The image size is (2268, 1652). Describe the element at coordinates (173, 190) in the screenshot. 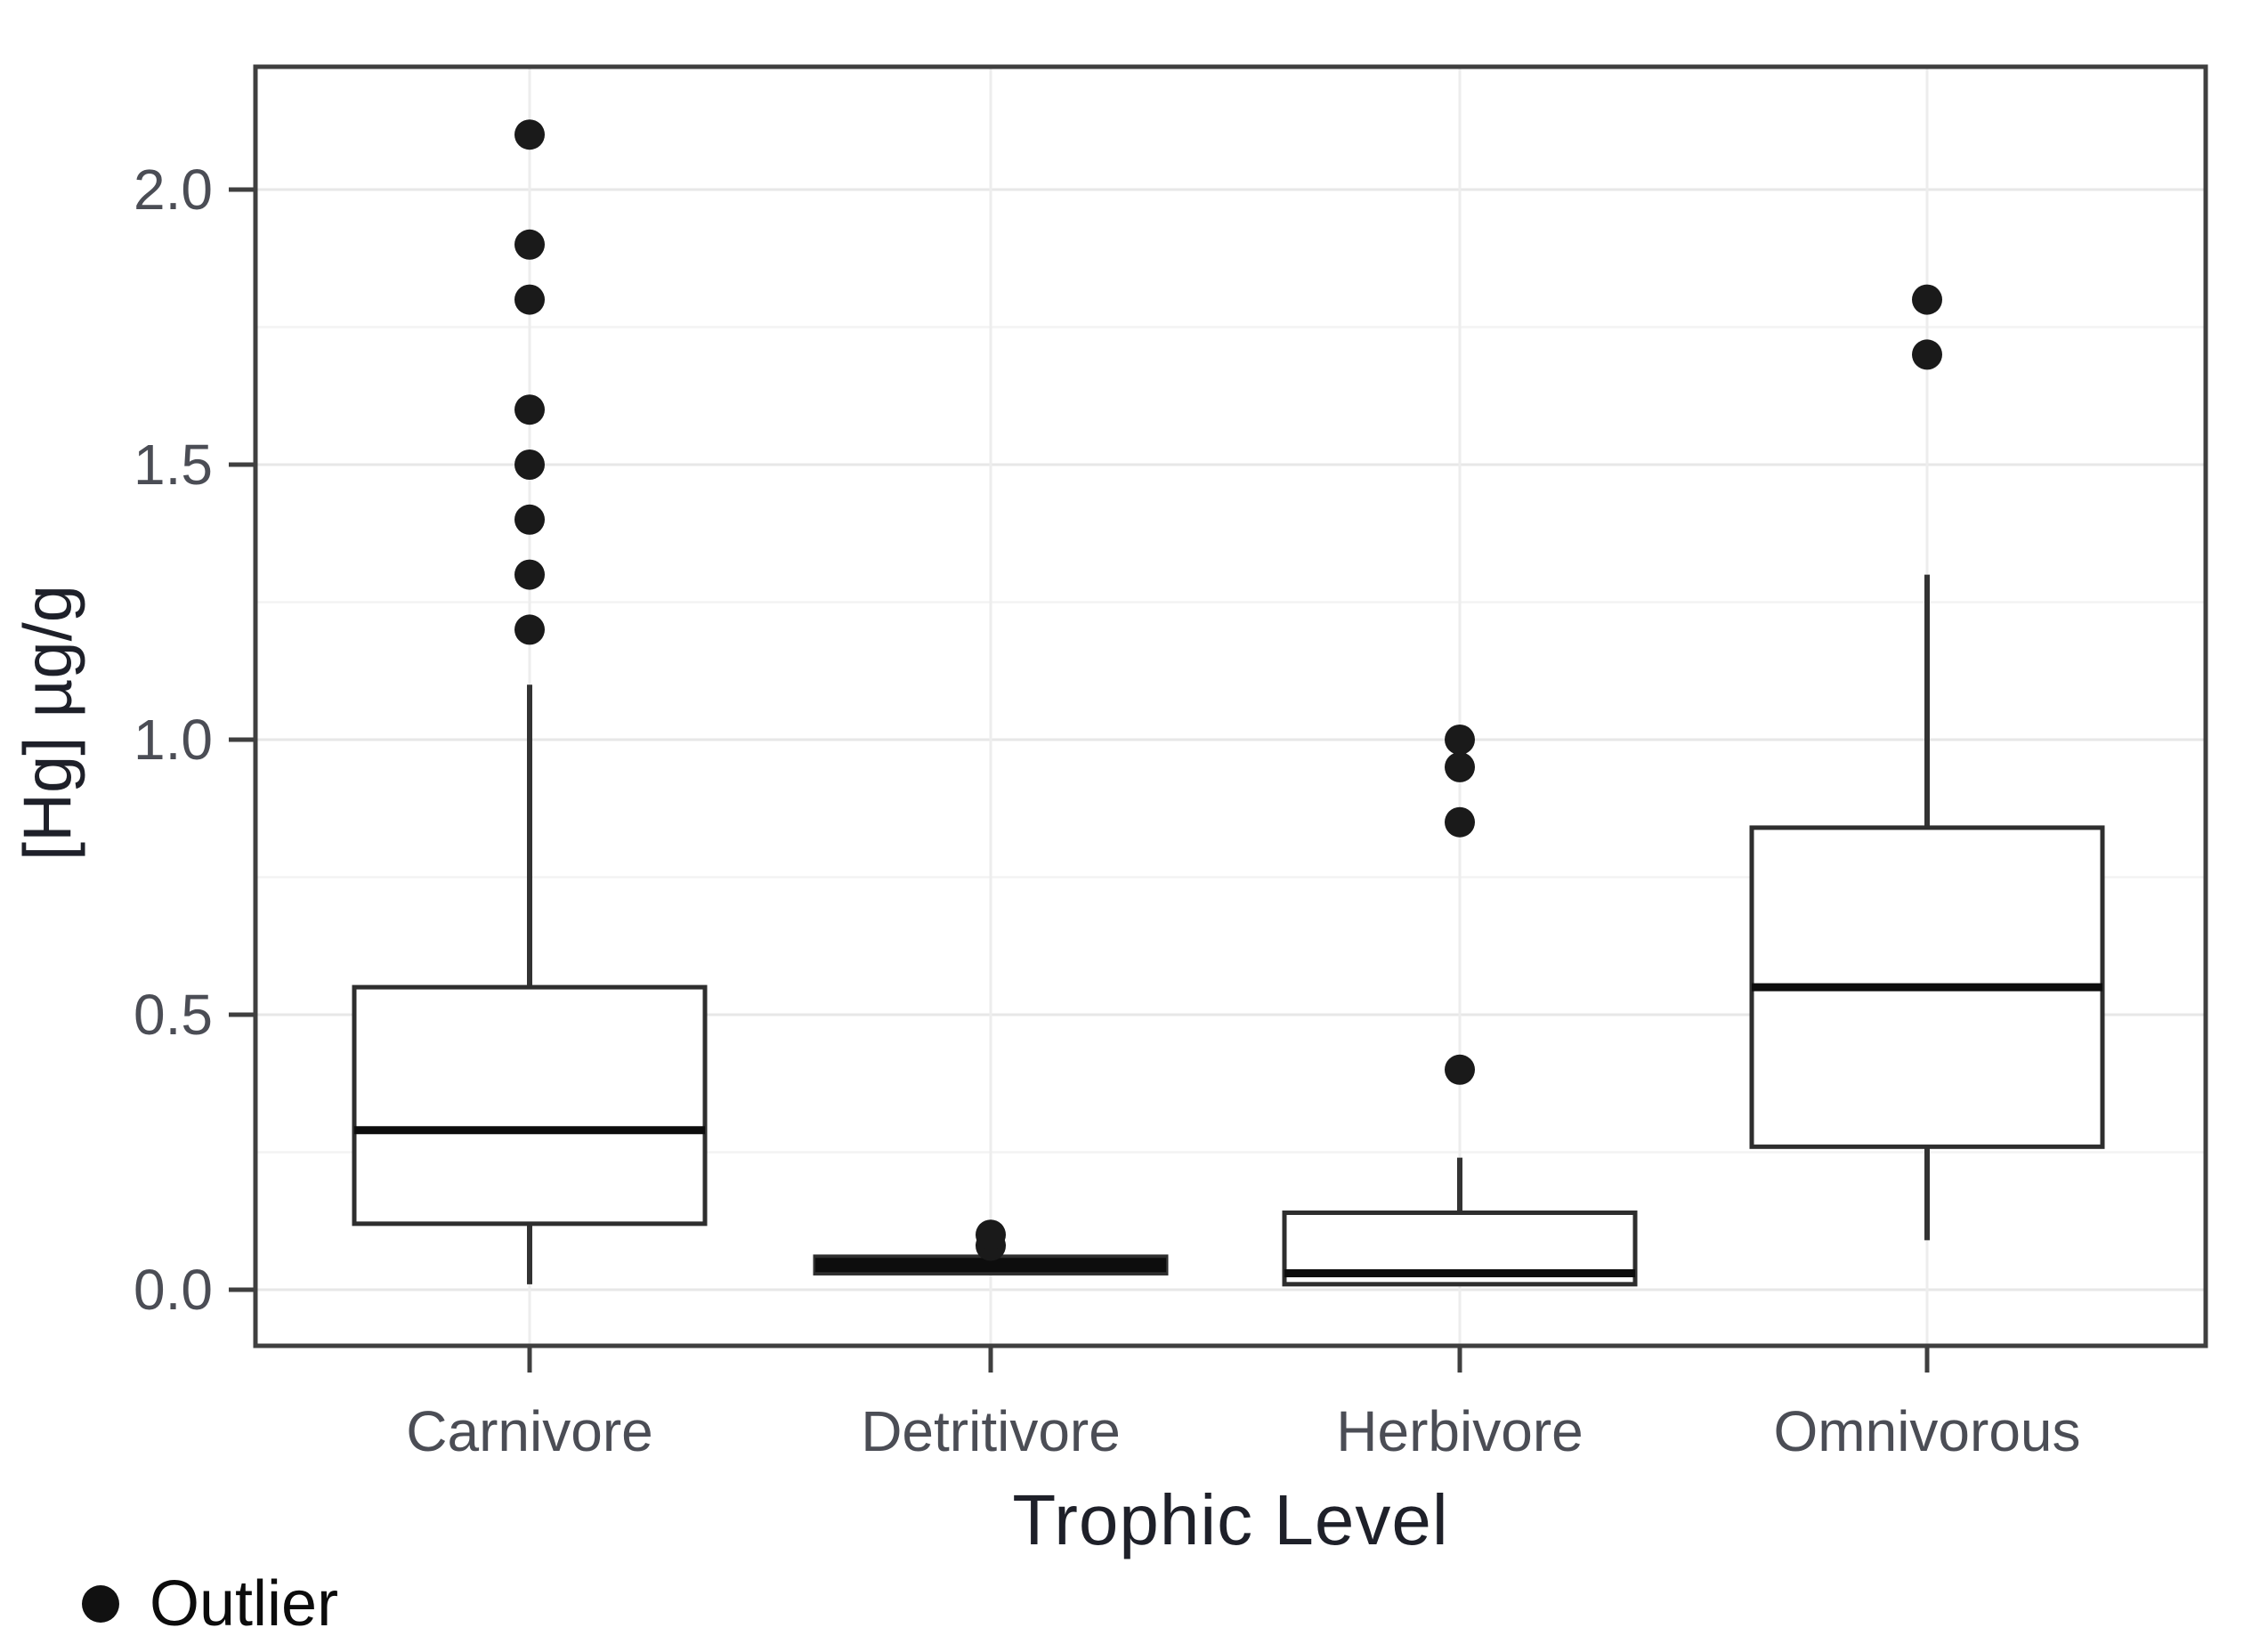

I see `y-tick-label-2.0: 2.0` at that location.